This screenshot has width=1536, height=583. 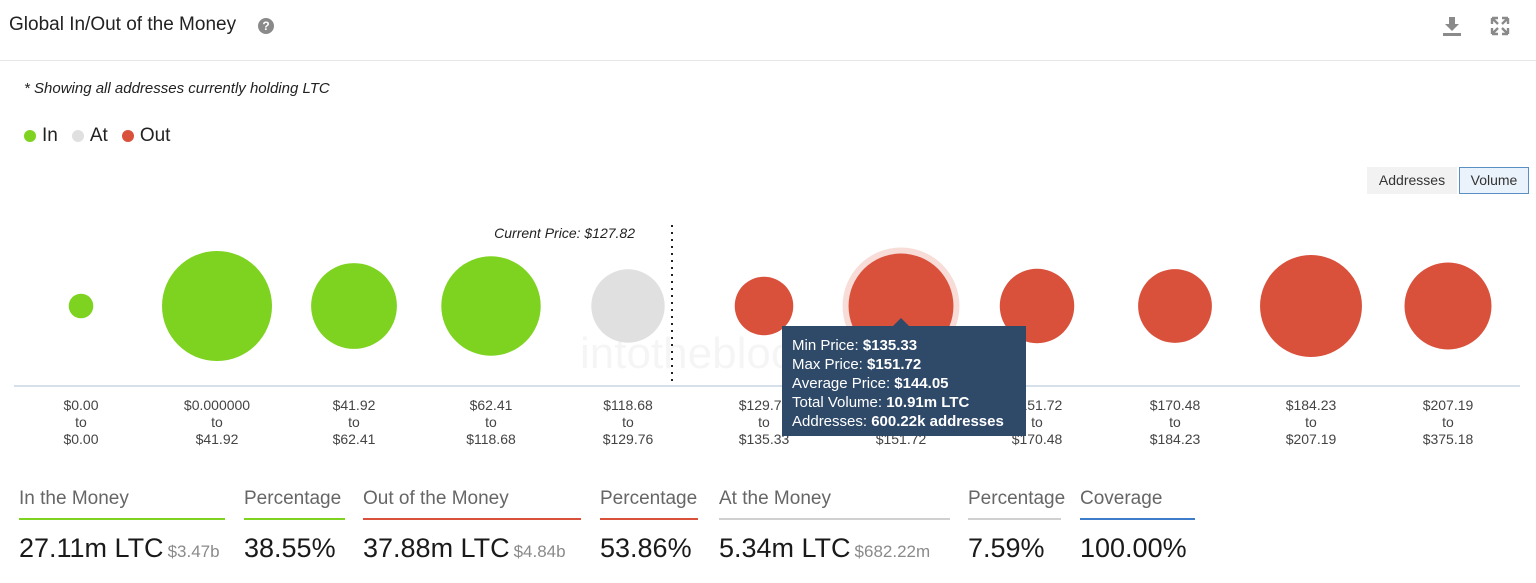 What do you see at coordinates (649, 526) in the screenshot?
I see `stat-out-percentage: Percentage 53.86%` at bounding box center [649, 526].